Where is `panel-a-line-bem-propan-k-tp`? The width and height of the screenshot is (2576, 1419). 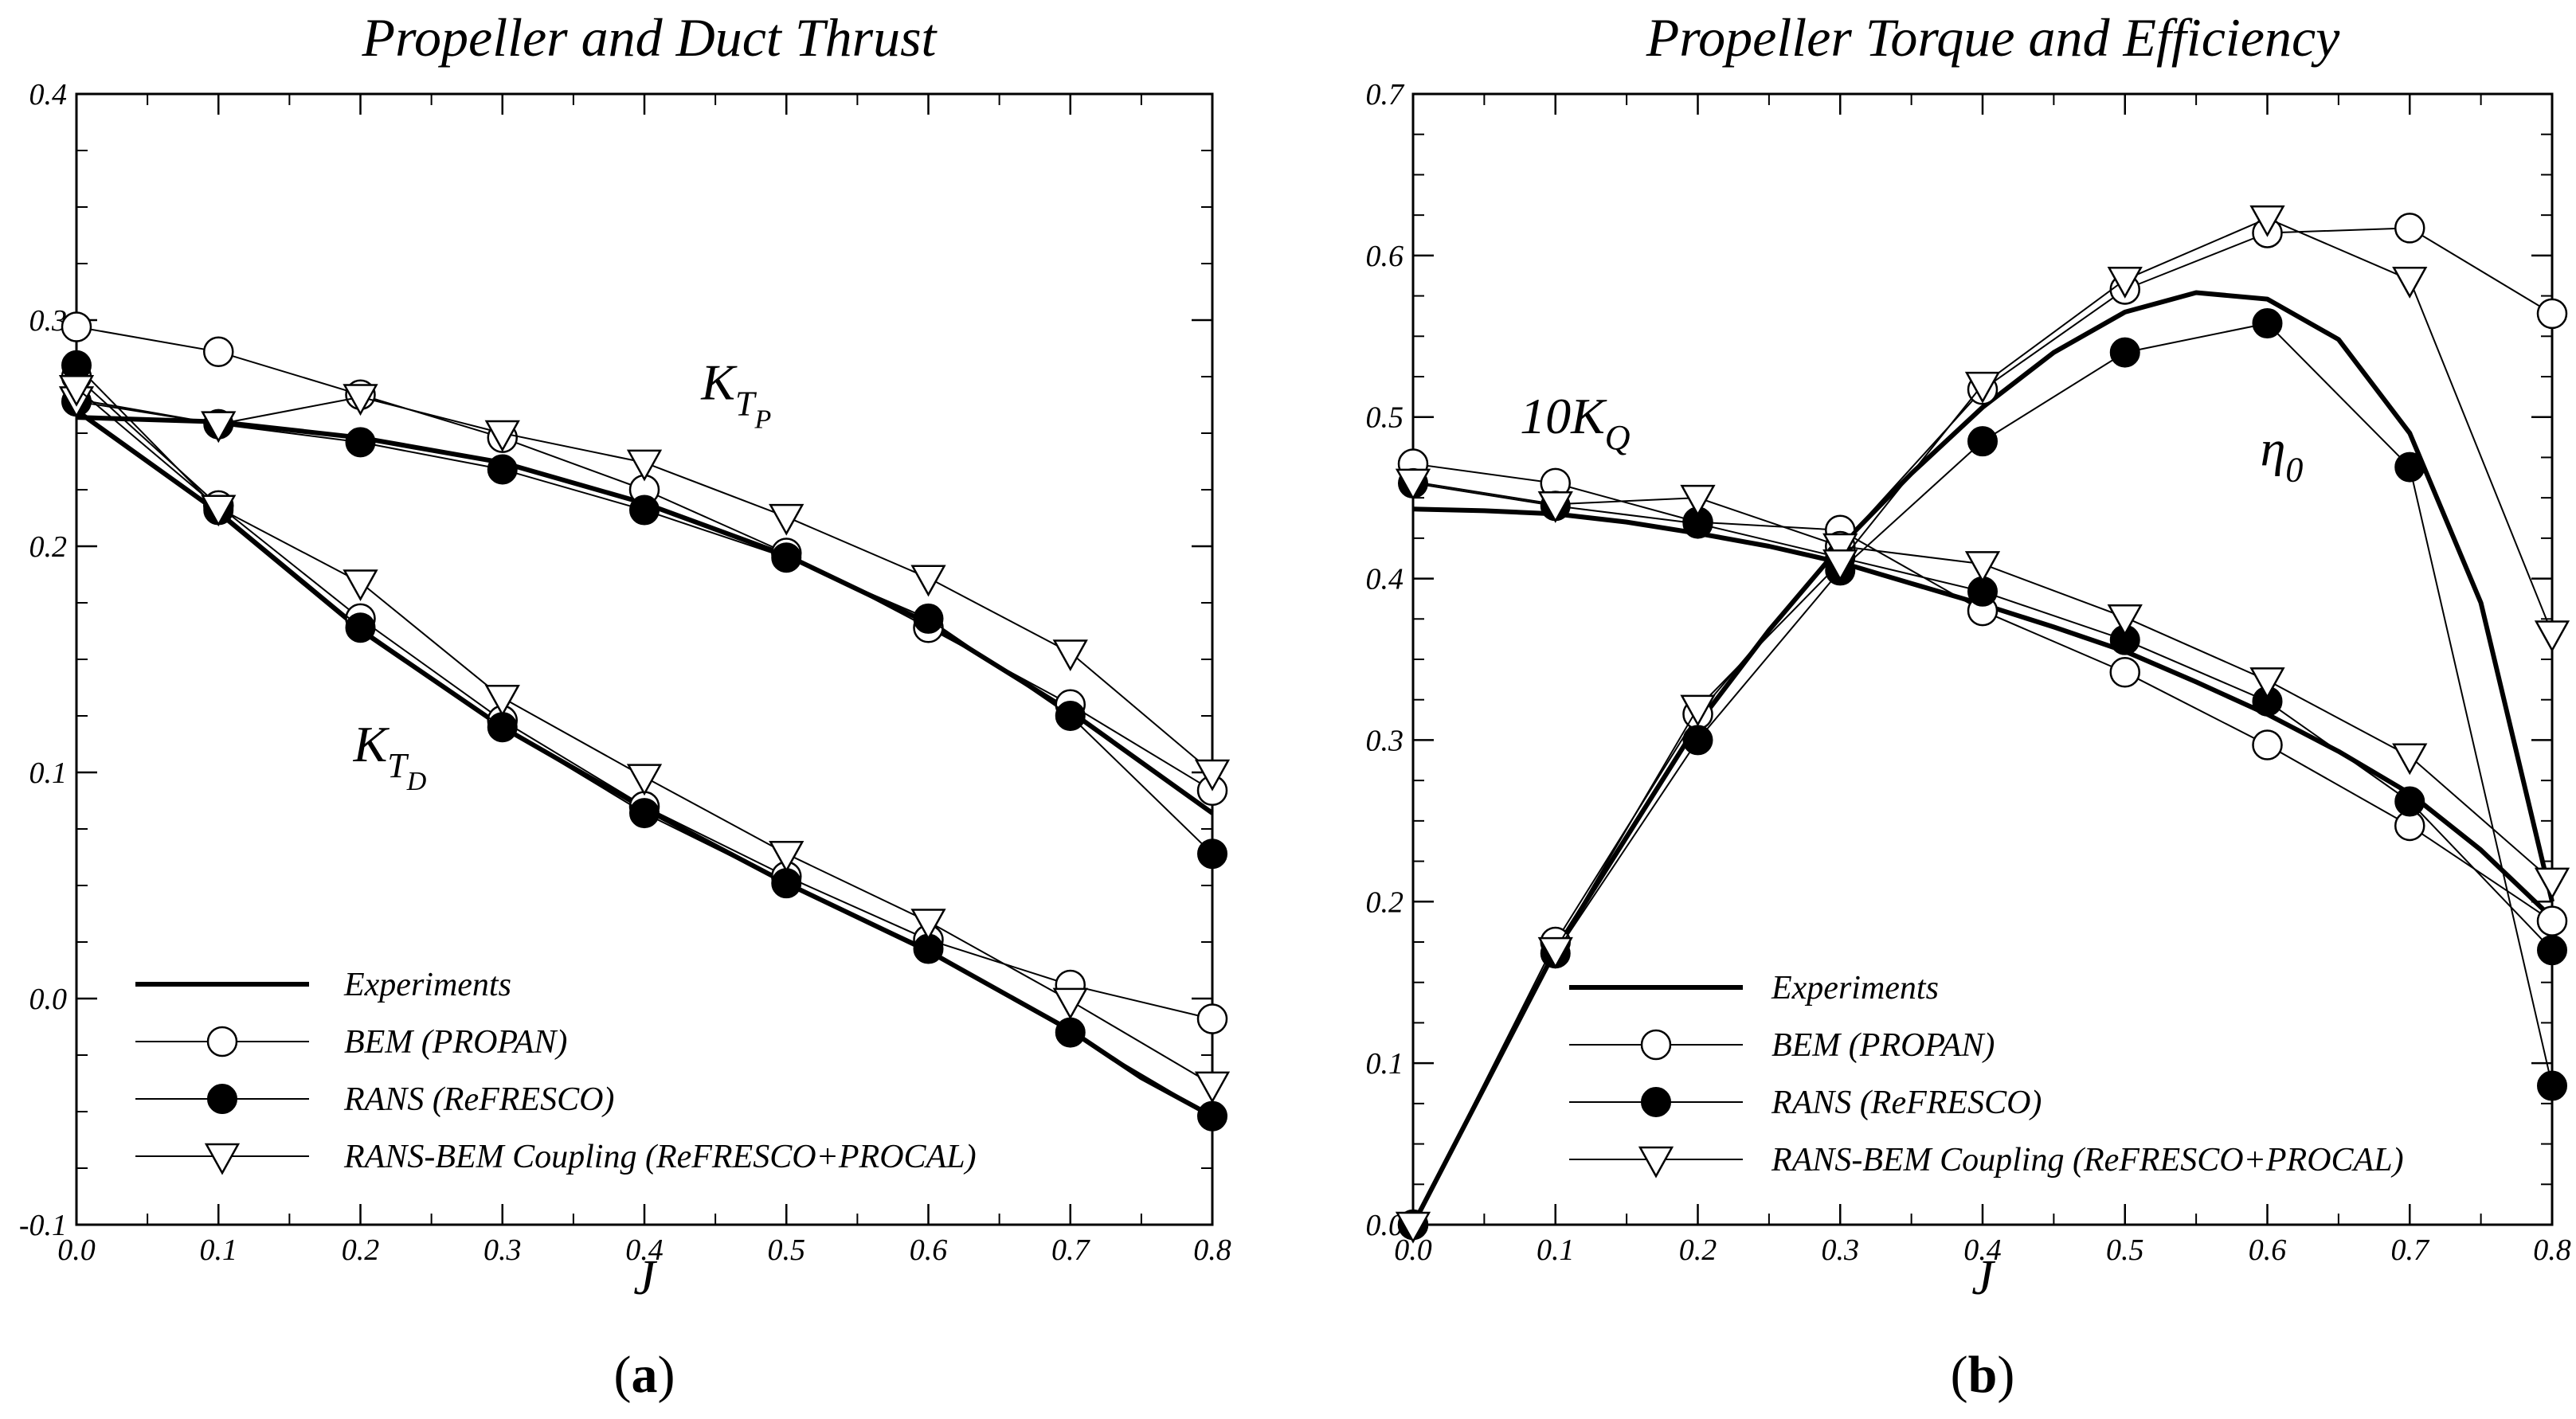 panel-a-line-bem-propan-k-tp is located at coordinates (644, 559).